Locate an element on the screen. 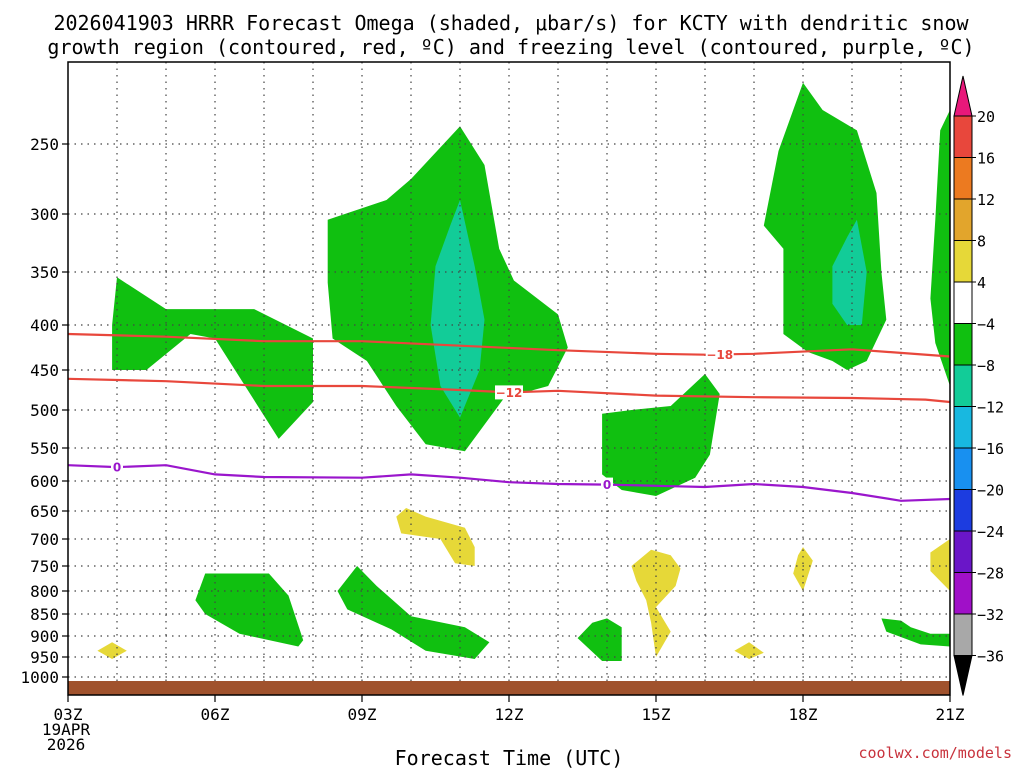 Image resolution: width=1024 pixels, height=768 pixels. label-zero-a: 0 is located at coordinates (117, 468).